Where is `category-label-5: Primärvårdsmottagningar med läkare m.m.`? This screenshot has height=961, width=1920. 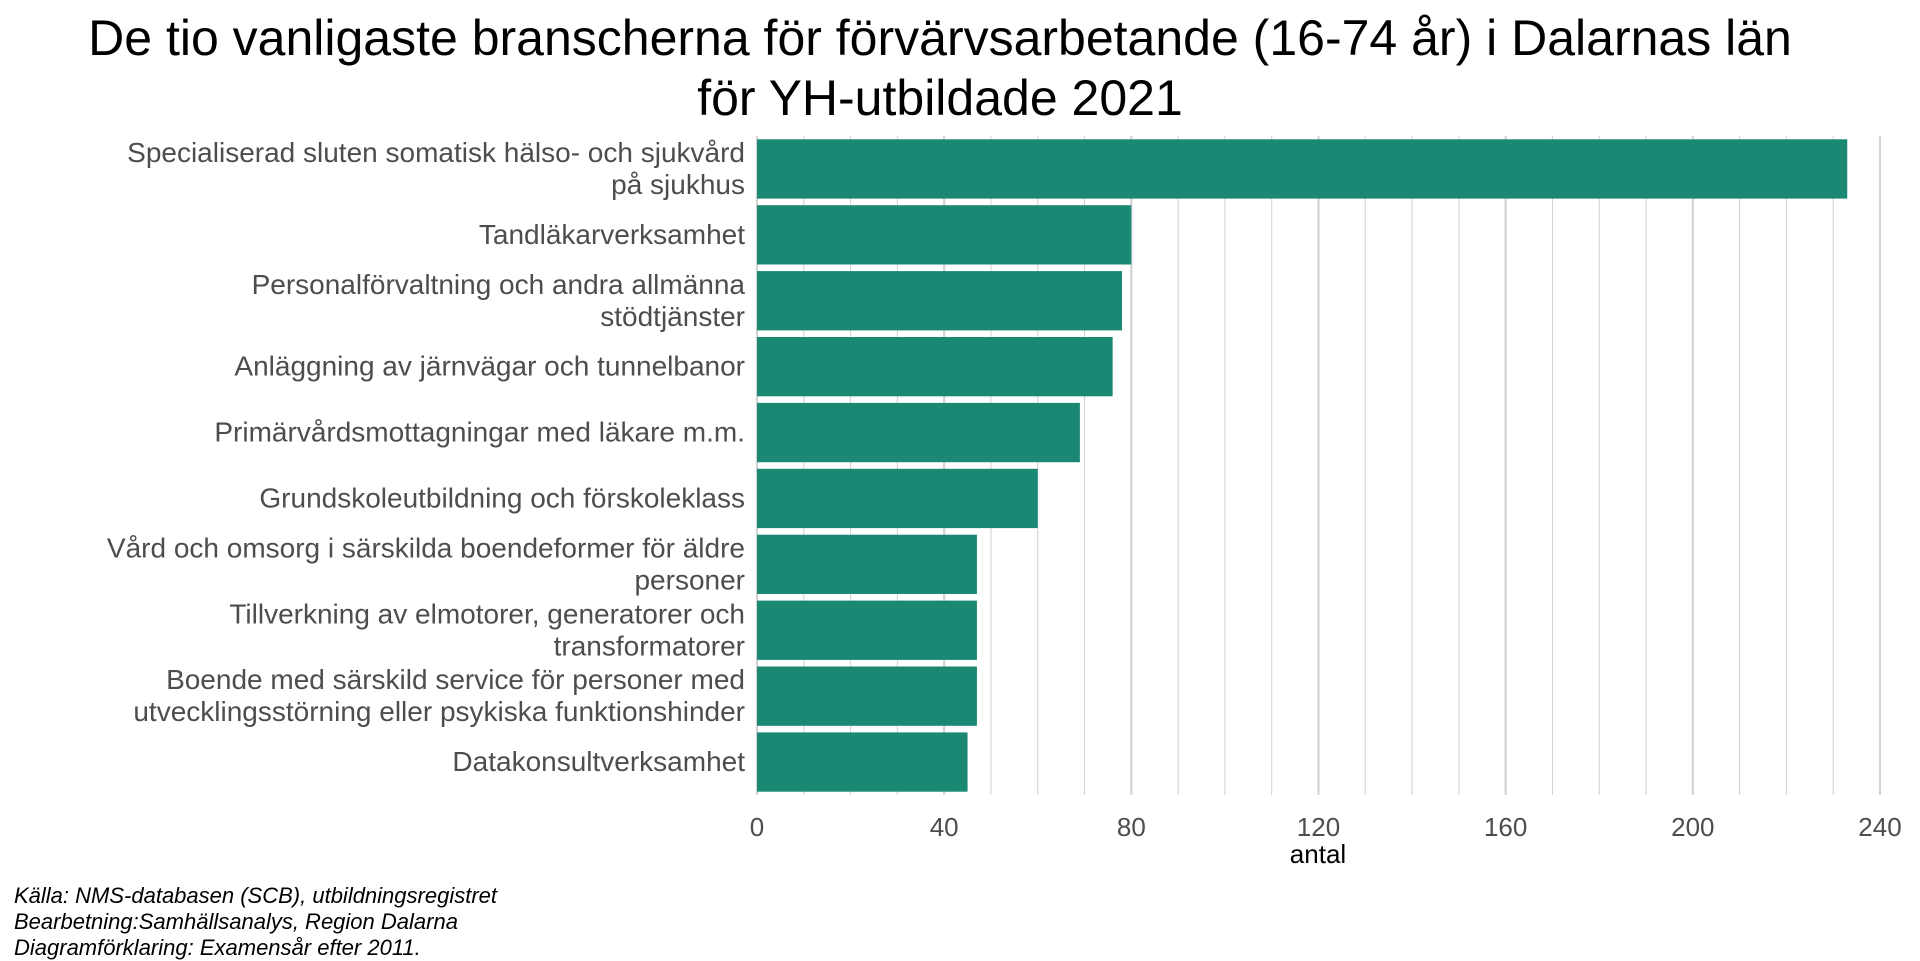
category-label-5: Primärvårdsmottagningar med läkare m.m. is located at coordinates (479, 432).